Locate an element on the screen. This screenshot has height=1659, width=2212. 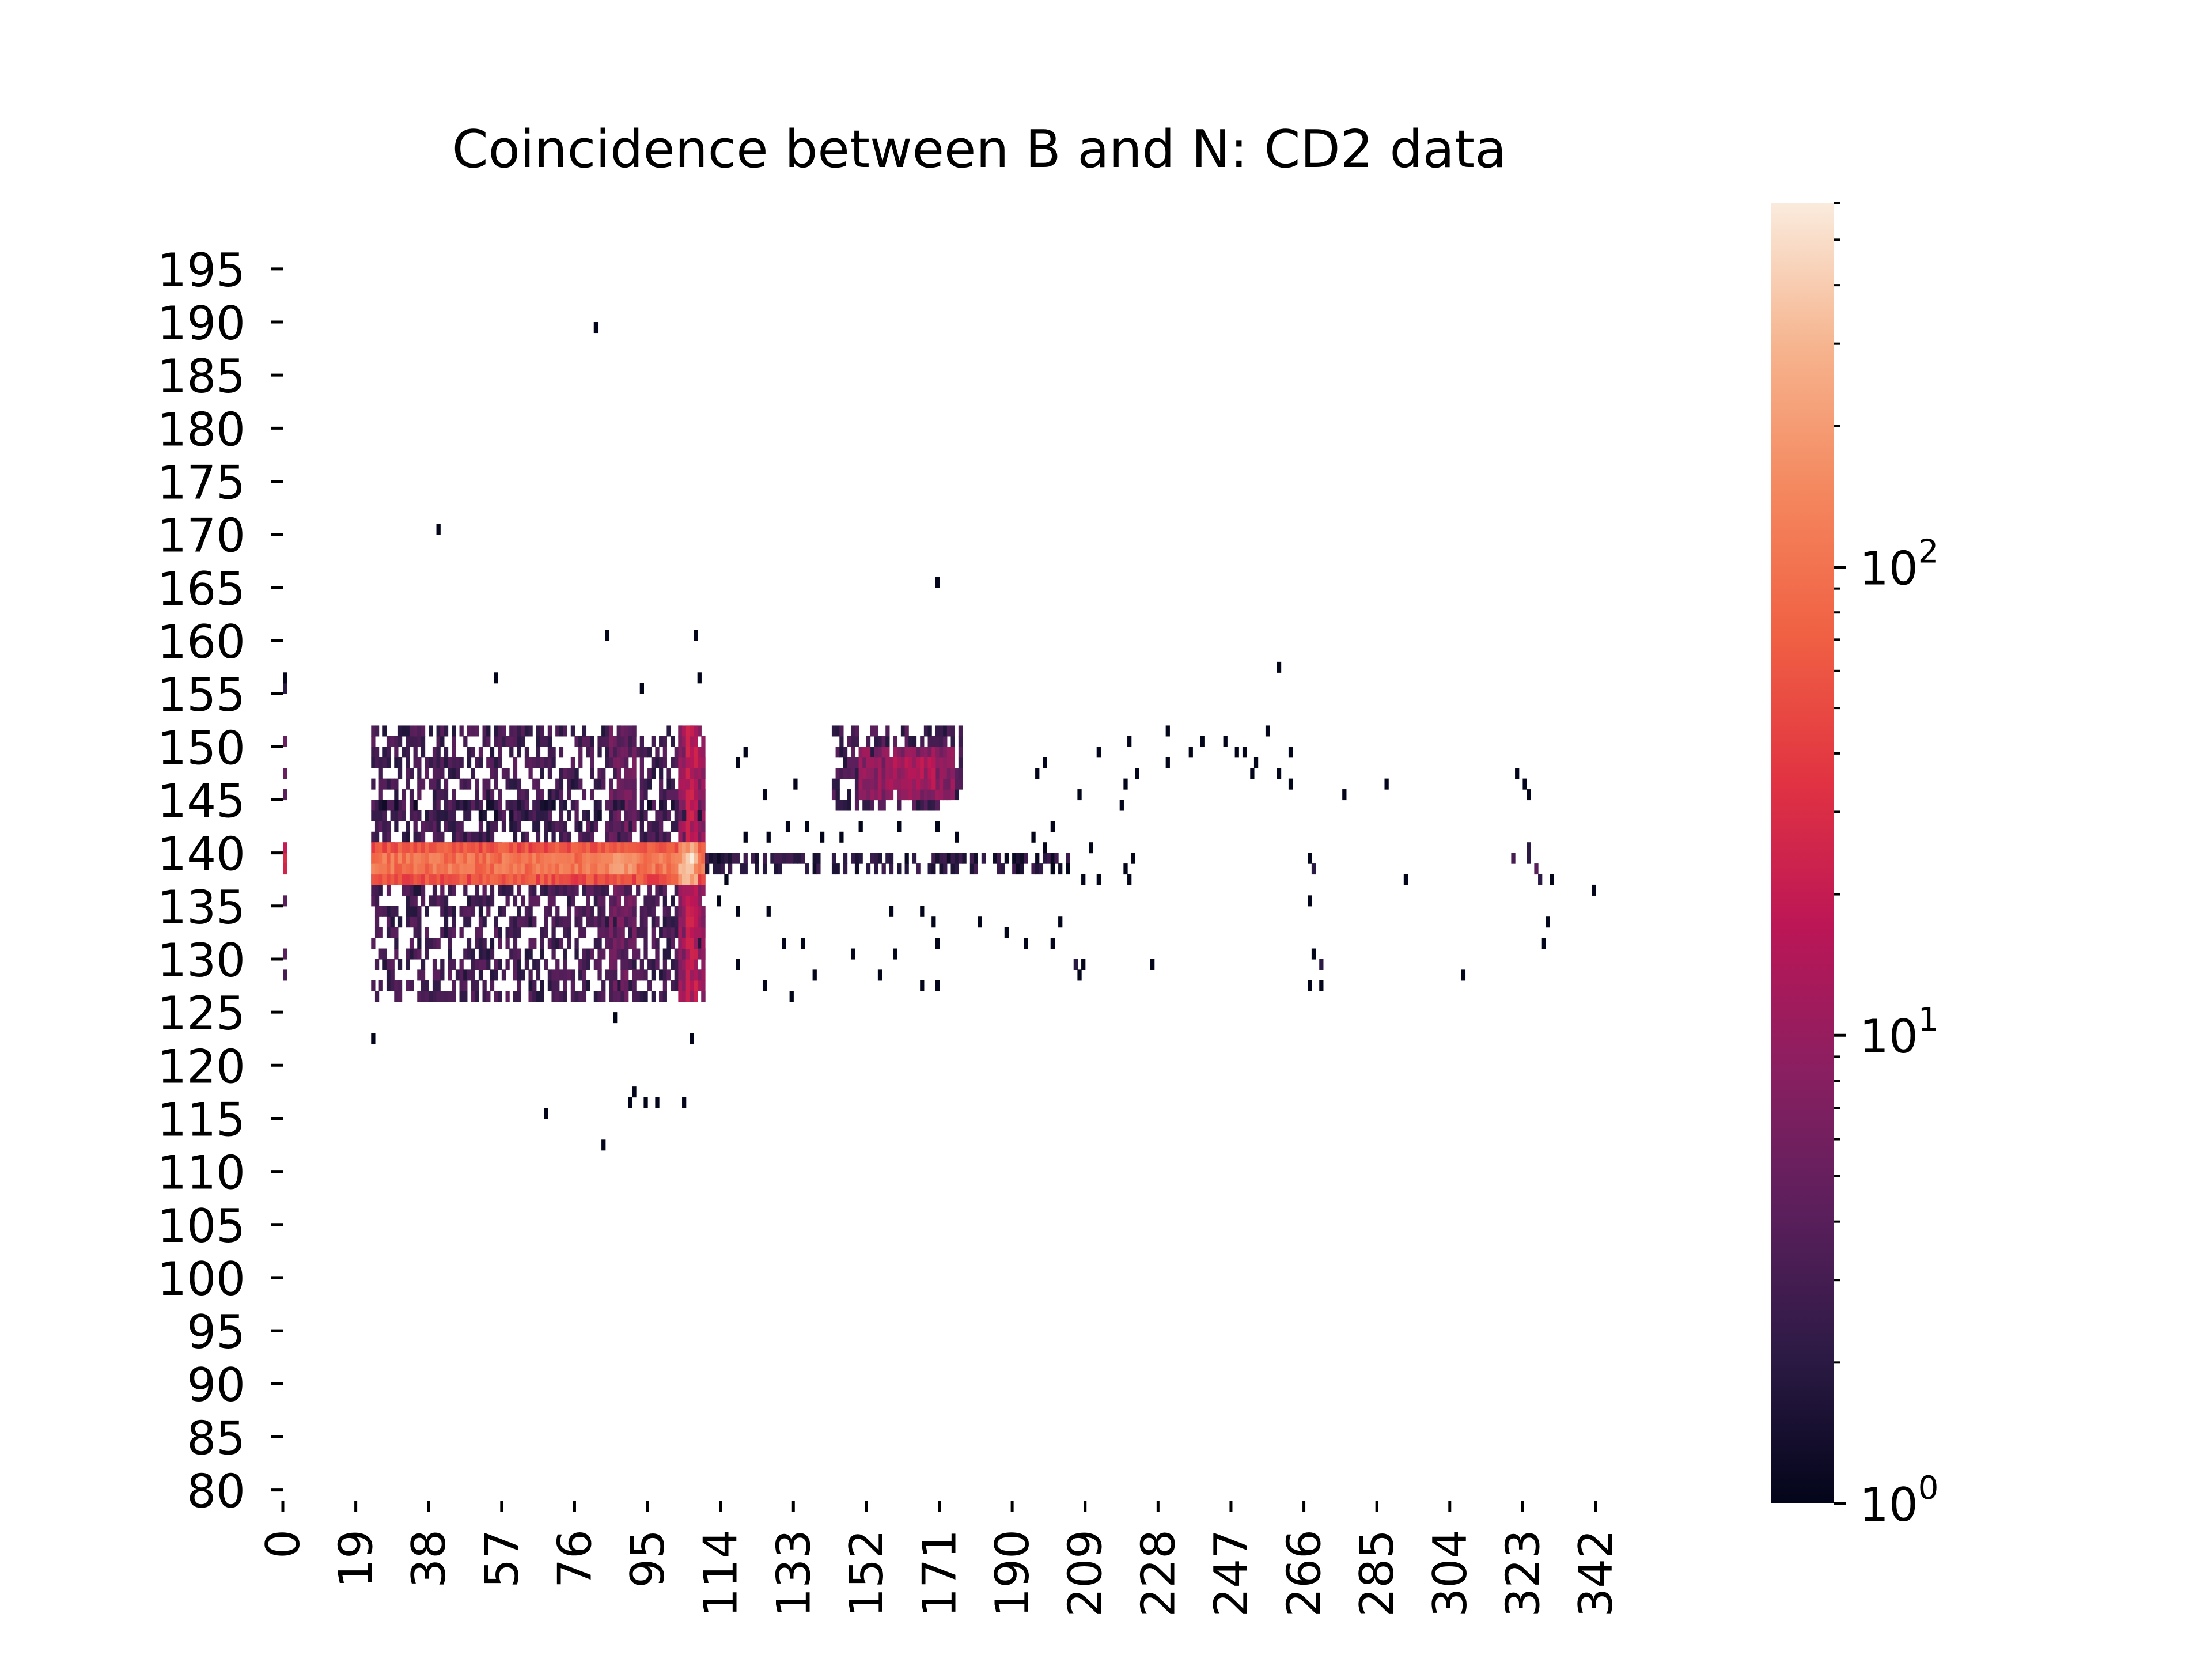
x-tick-label: 171 is located at coordinates (940, 1573).